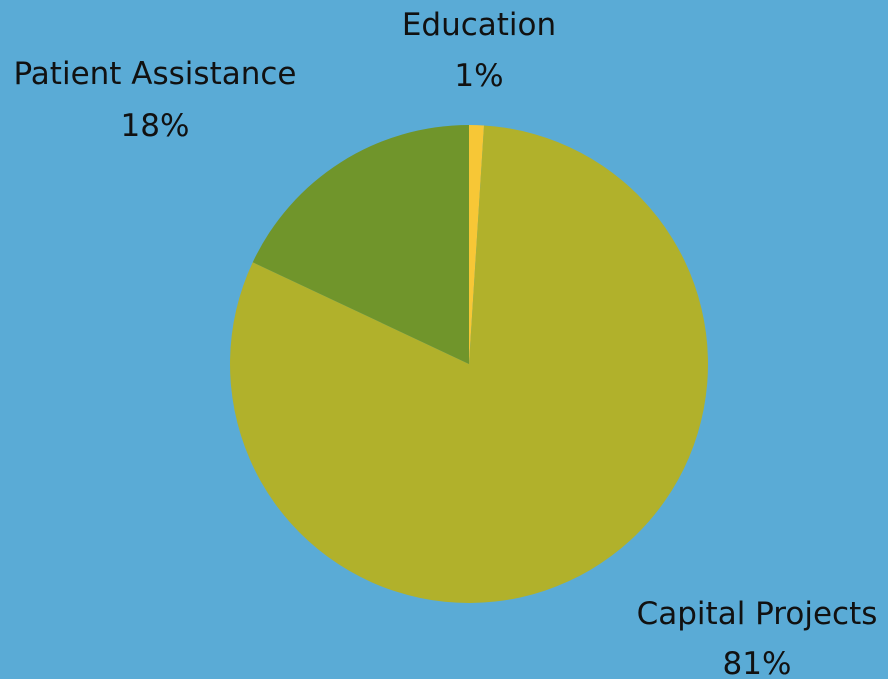 This screenshot has width=888, height=679. What do you see at coordinates (757, 662) in the screenshot?
I see `slice-value-capital-projects: 81%` at bounding box center [757, 662].